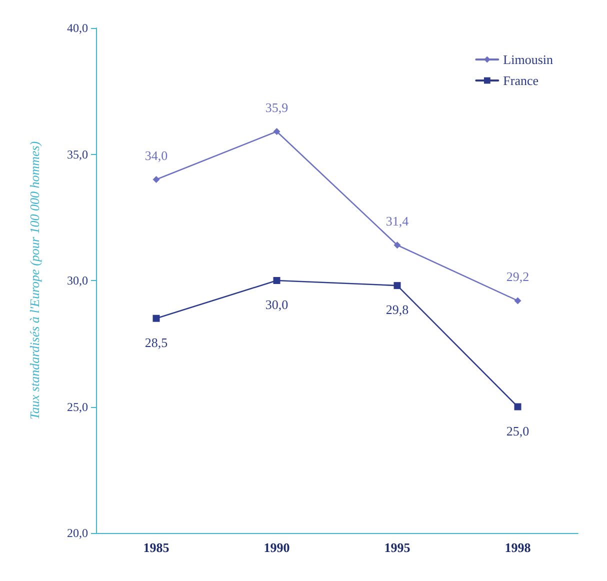  Describe the element at coordinates (77, 281) in the screenshot. I see `y-tick-label: 30,0` at that location.